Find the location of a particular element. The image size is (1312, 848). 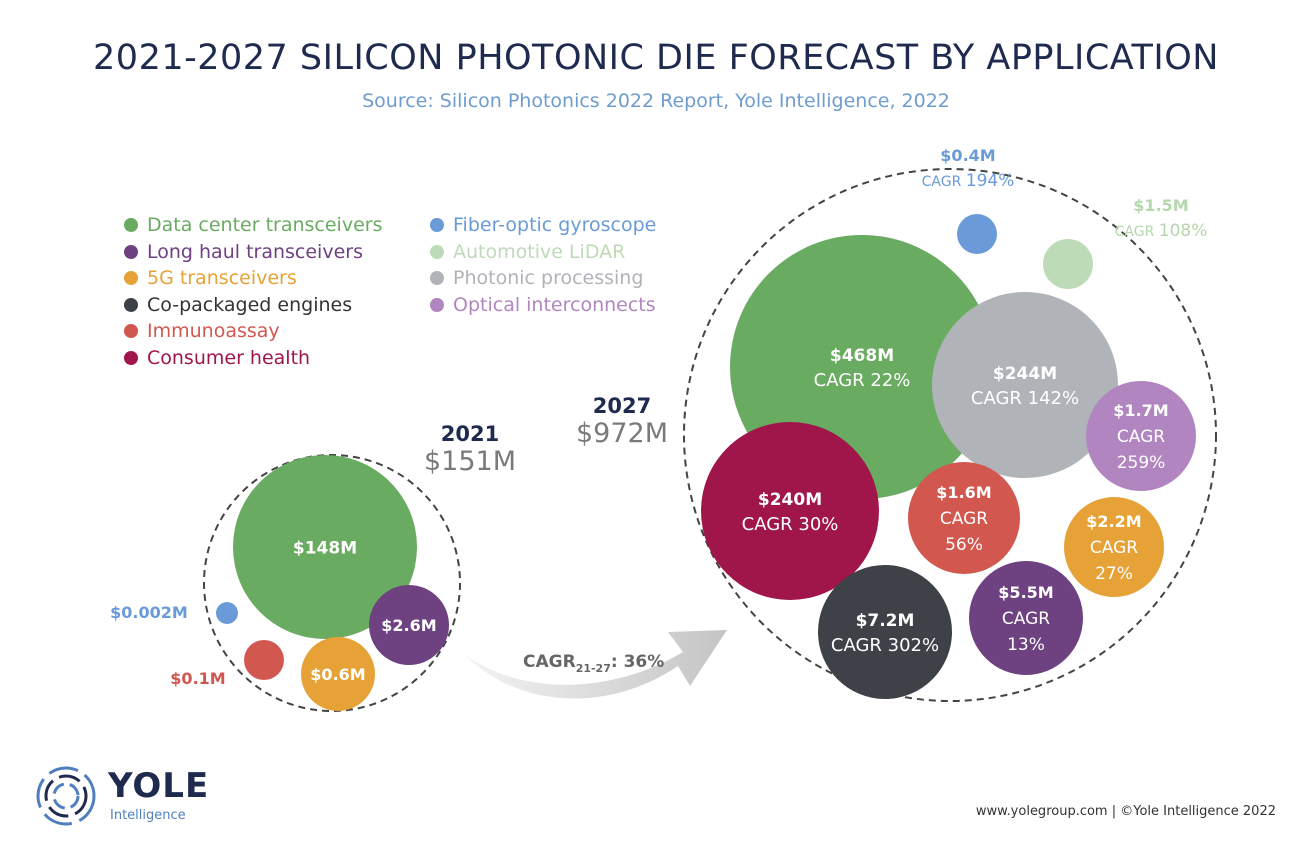

legend-label: Immunoassay is located at coordinates (213, 331).